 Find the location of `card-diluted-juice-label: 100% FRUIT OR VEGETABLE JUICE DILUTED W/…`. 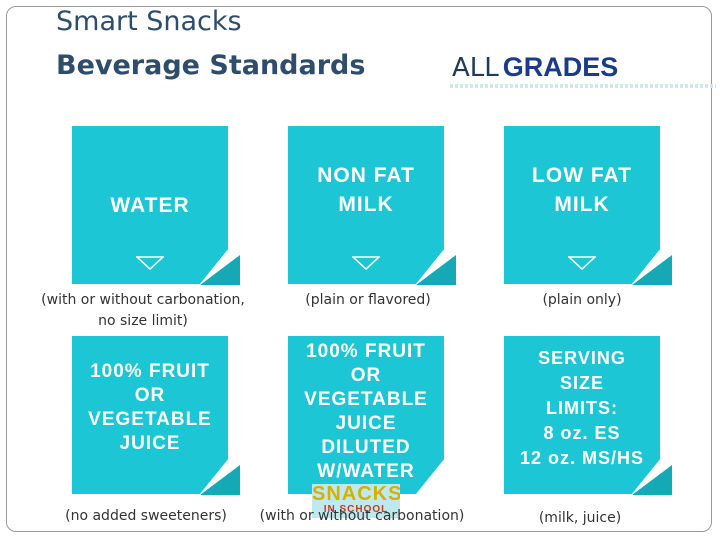

card-diluted-juice-label: 100% FRUIT OR VEGETABLE JUICE DILUTED W/… is located at coordinates (366, 412).